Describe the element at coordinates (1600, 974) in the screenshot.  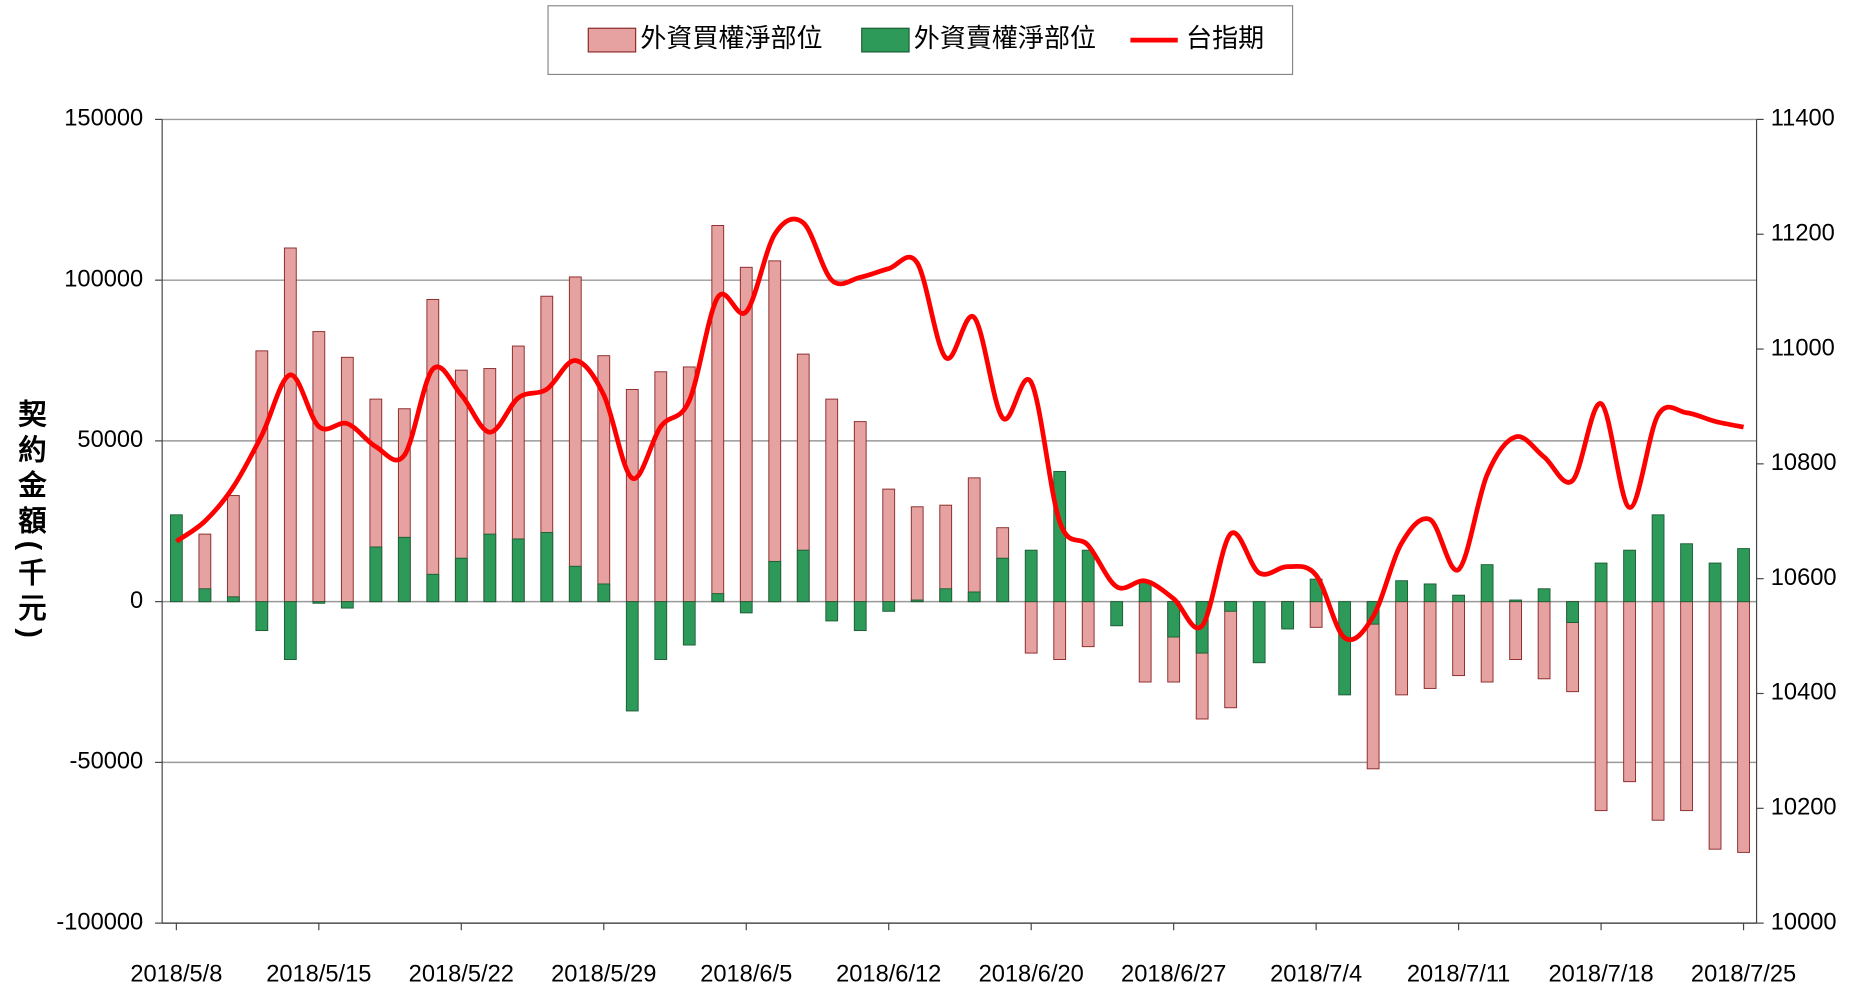
I see `x-tick-label: 2018/7/18` at that location.